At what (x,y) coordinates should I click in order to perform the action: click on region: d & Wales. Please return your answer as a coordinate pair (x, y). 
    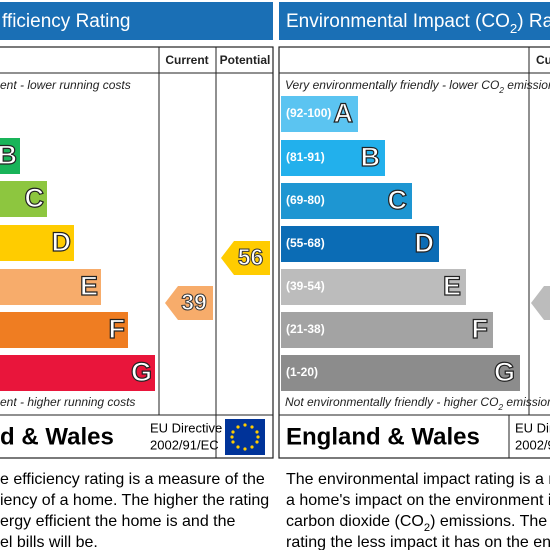
    Looking at the image, I should click on (57, 436).